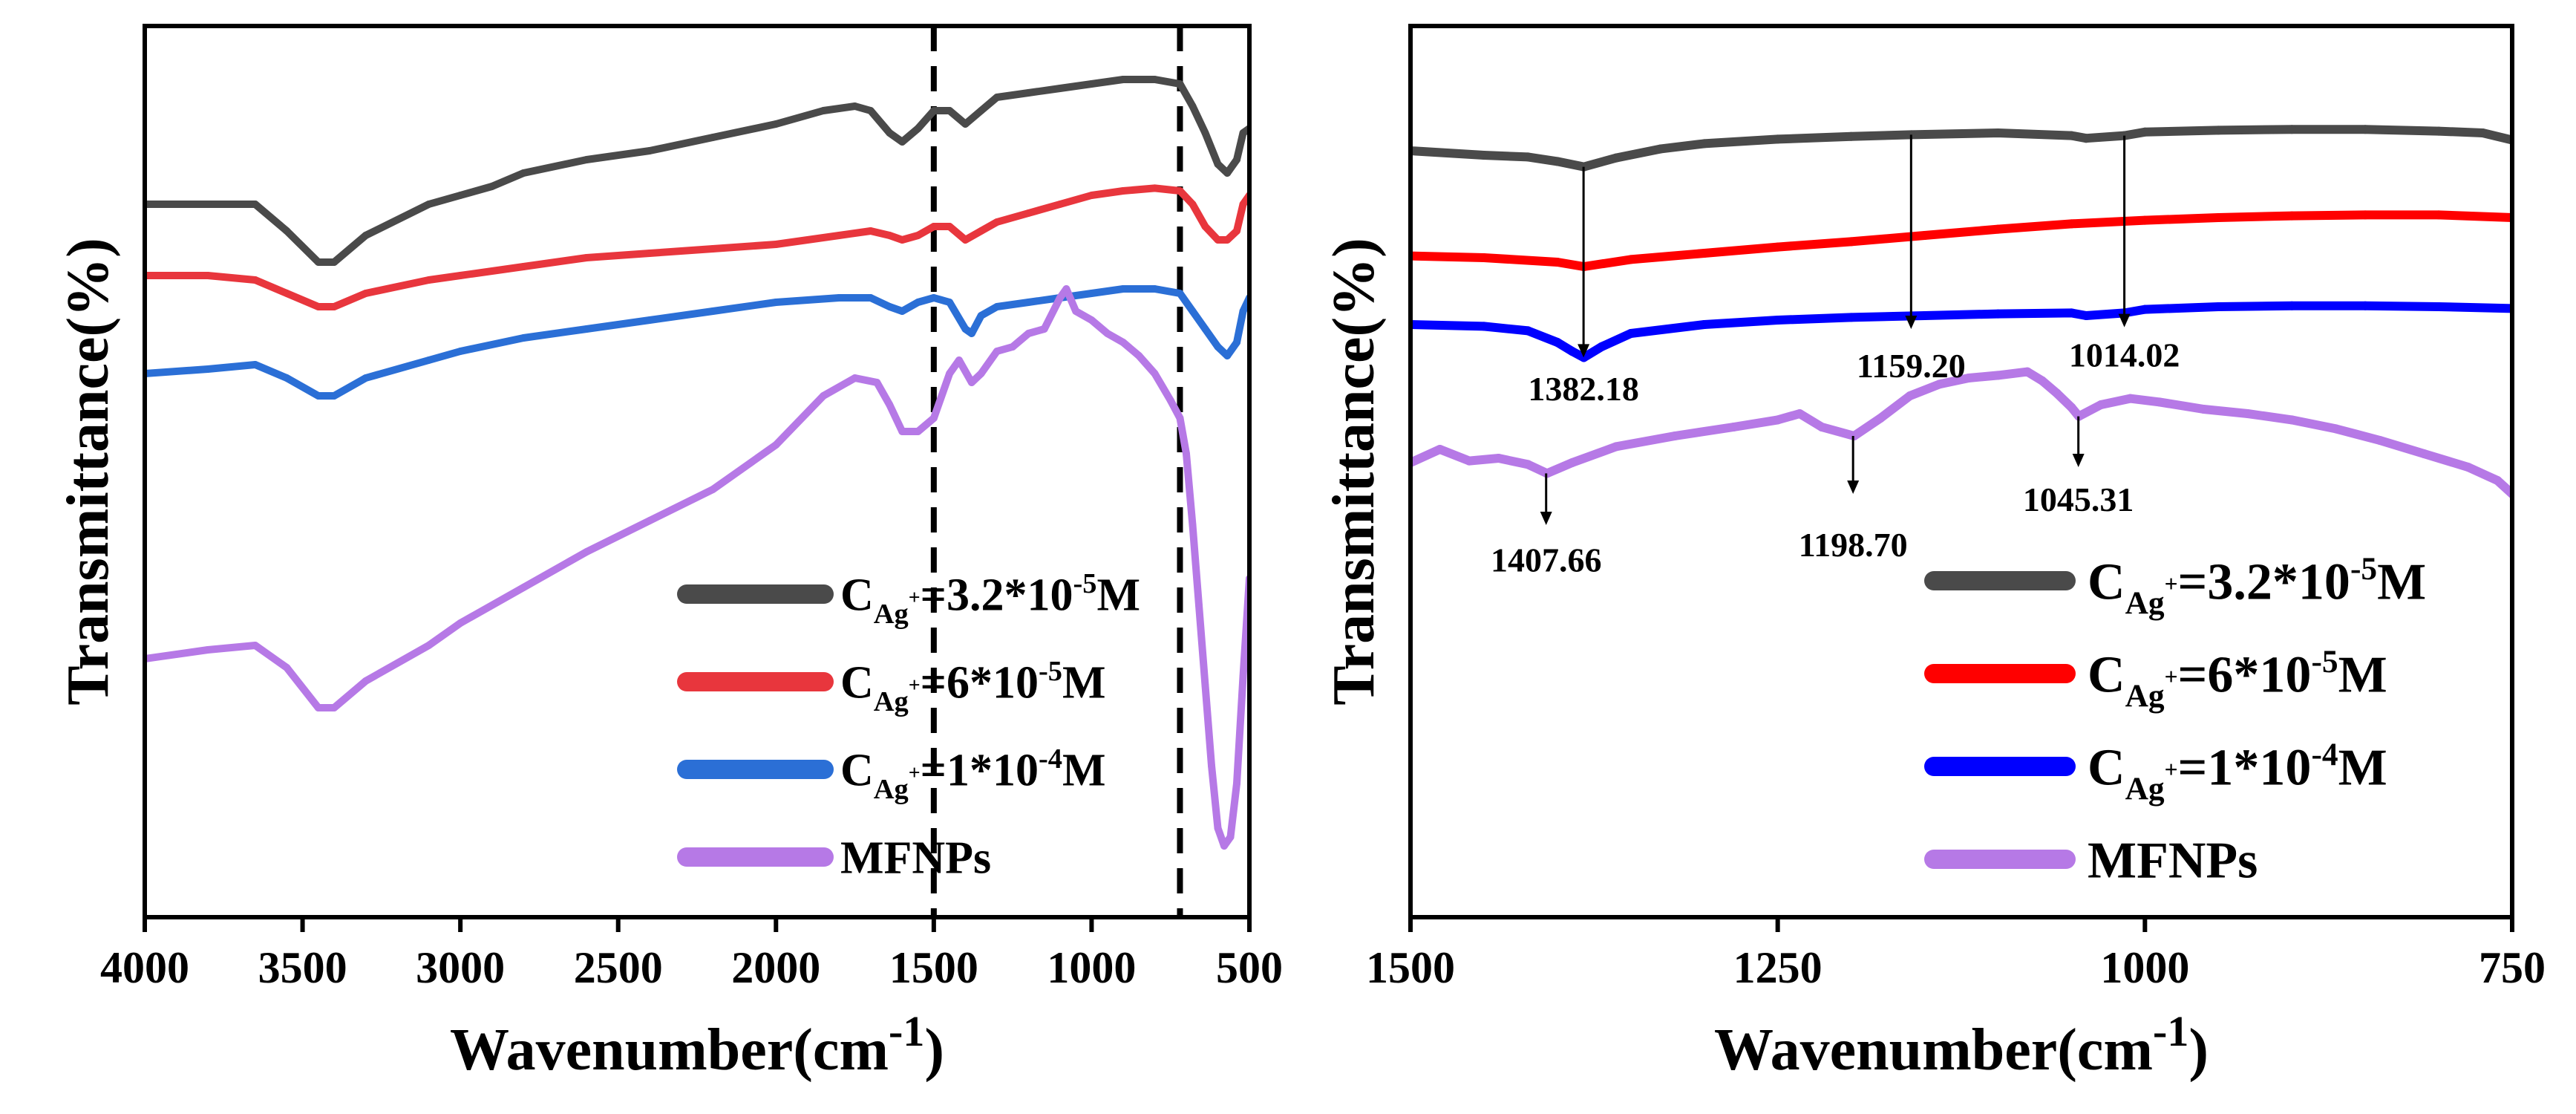 The height and width of the screenshot is (1114, 2576). What do you see at coordinates (1912, 366) in the screenshot?
I see `annotation-label: 1159.20` at bounding box center [1912, 366].